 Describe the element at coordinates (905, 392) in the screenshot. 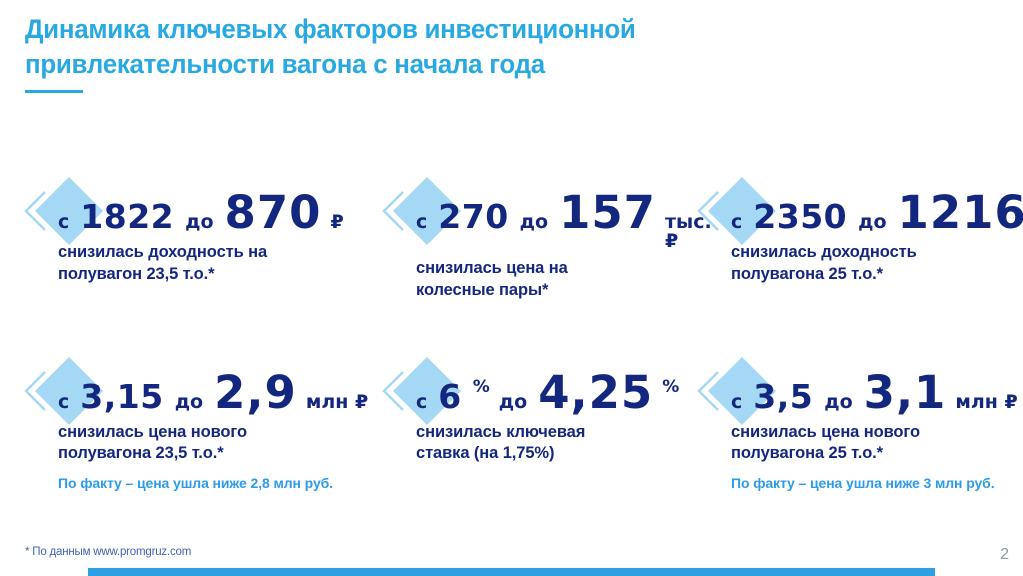

I see `stat-to-value: 3,1` at that location.